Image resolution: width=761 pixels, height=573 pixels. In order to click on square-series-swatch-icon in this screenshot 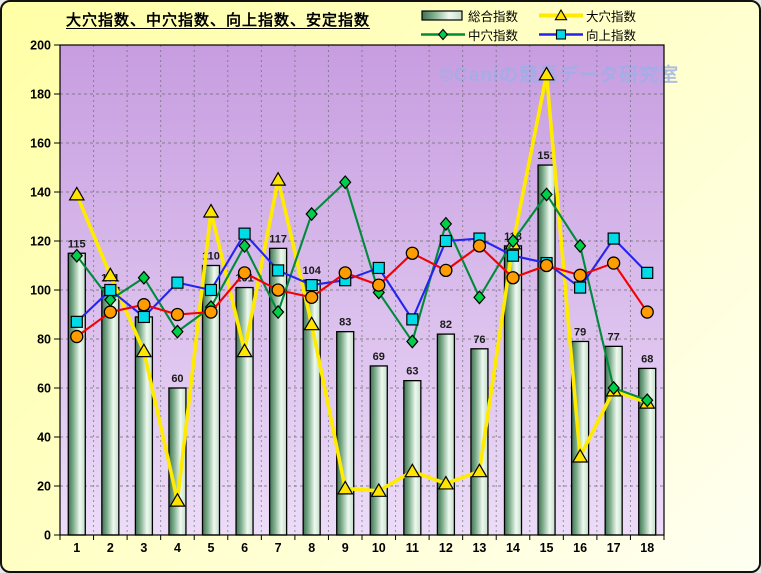, I will do `click(561, 34)`.